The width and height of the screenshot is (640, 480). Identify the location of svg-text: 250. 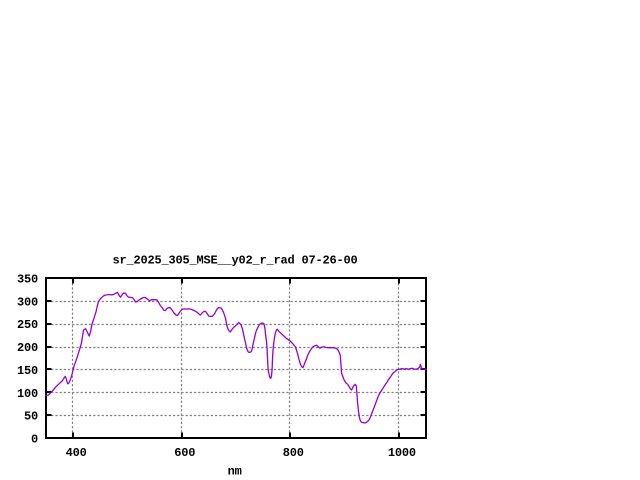
(27, 325).